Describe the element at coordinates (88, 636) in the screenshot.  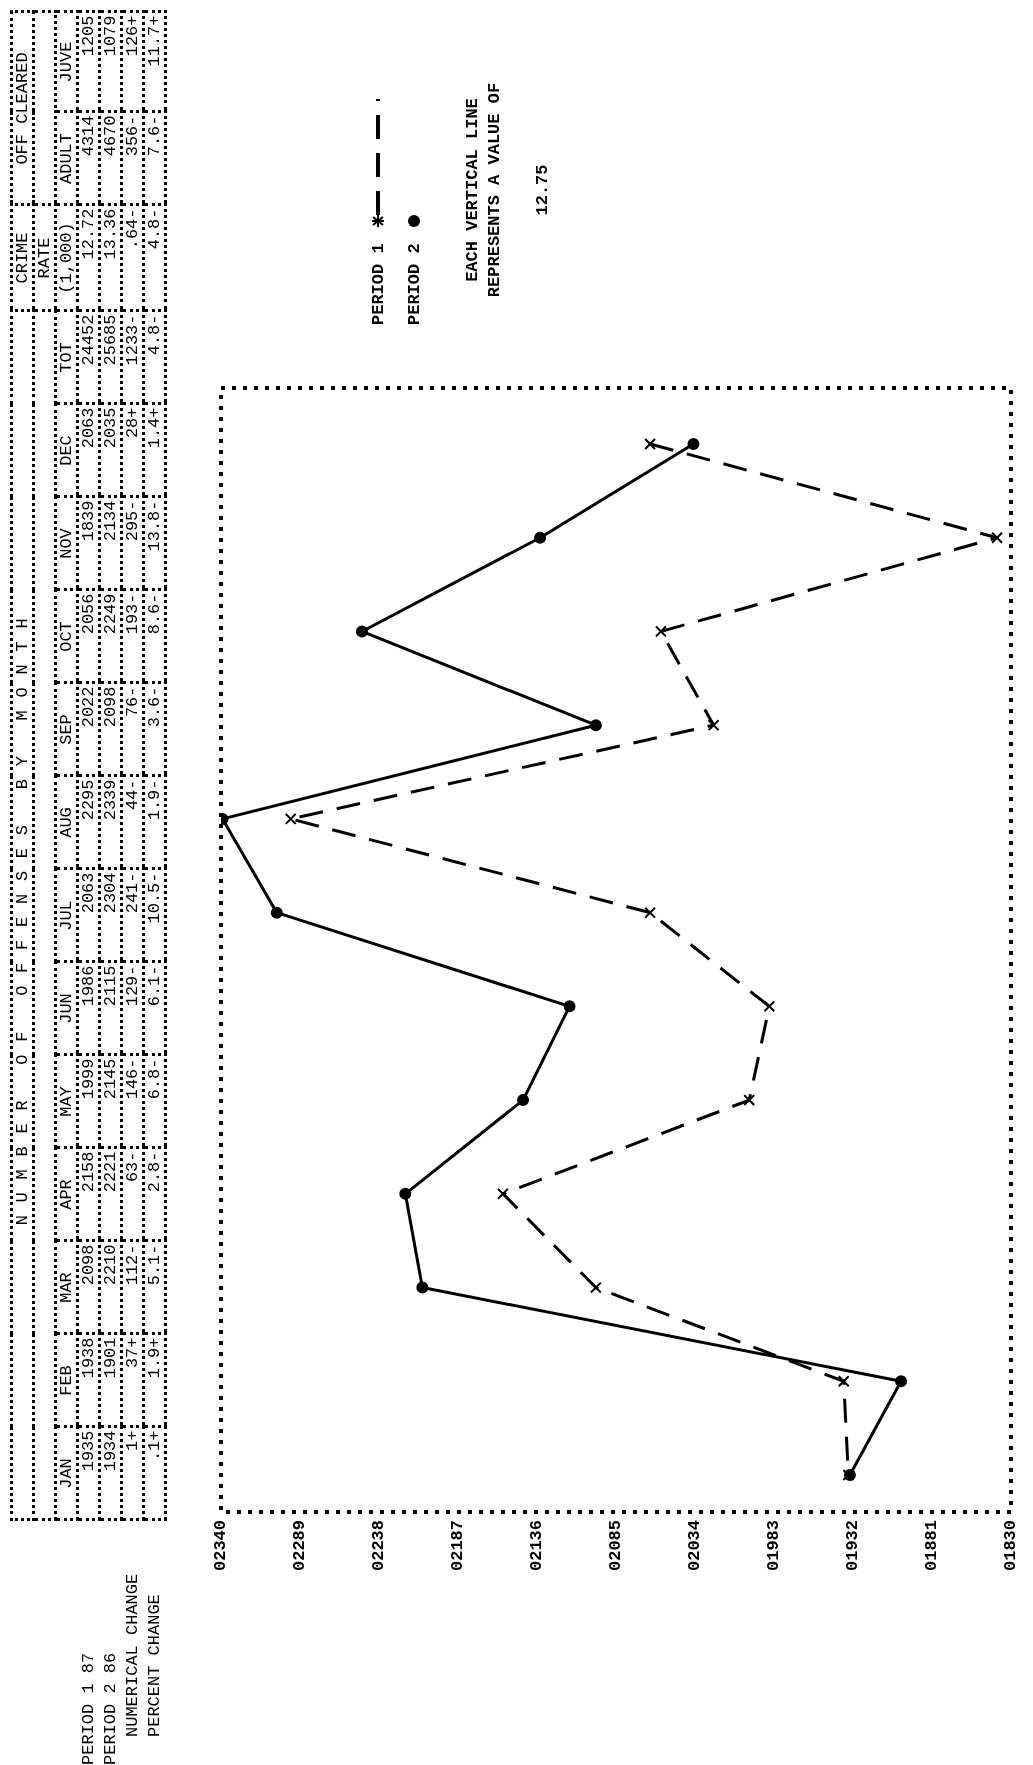
I see `data-label: 2056` at that location.